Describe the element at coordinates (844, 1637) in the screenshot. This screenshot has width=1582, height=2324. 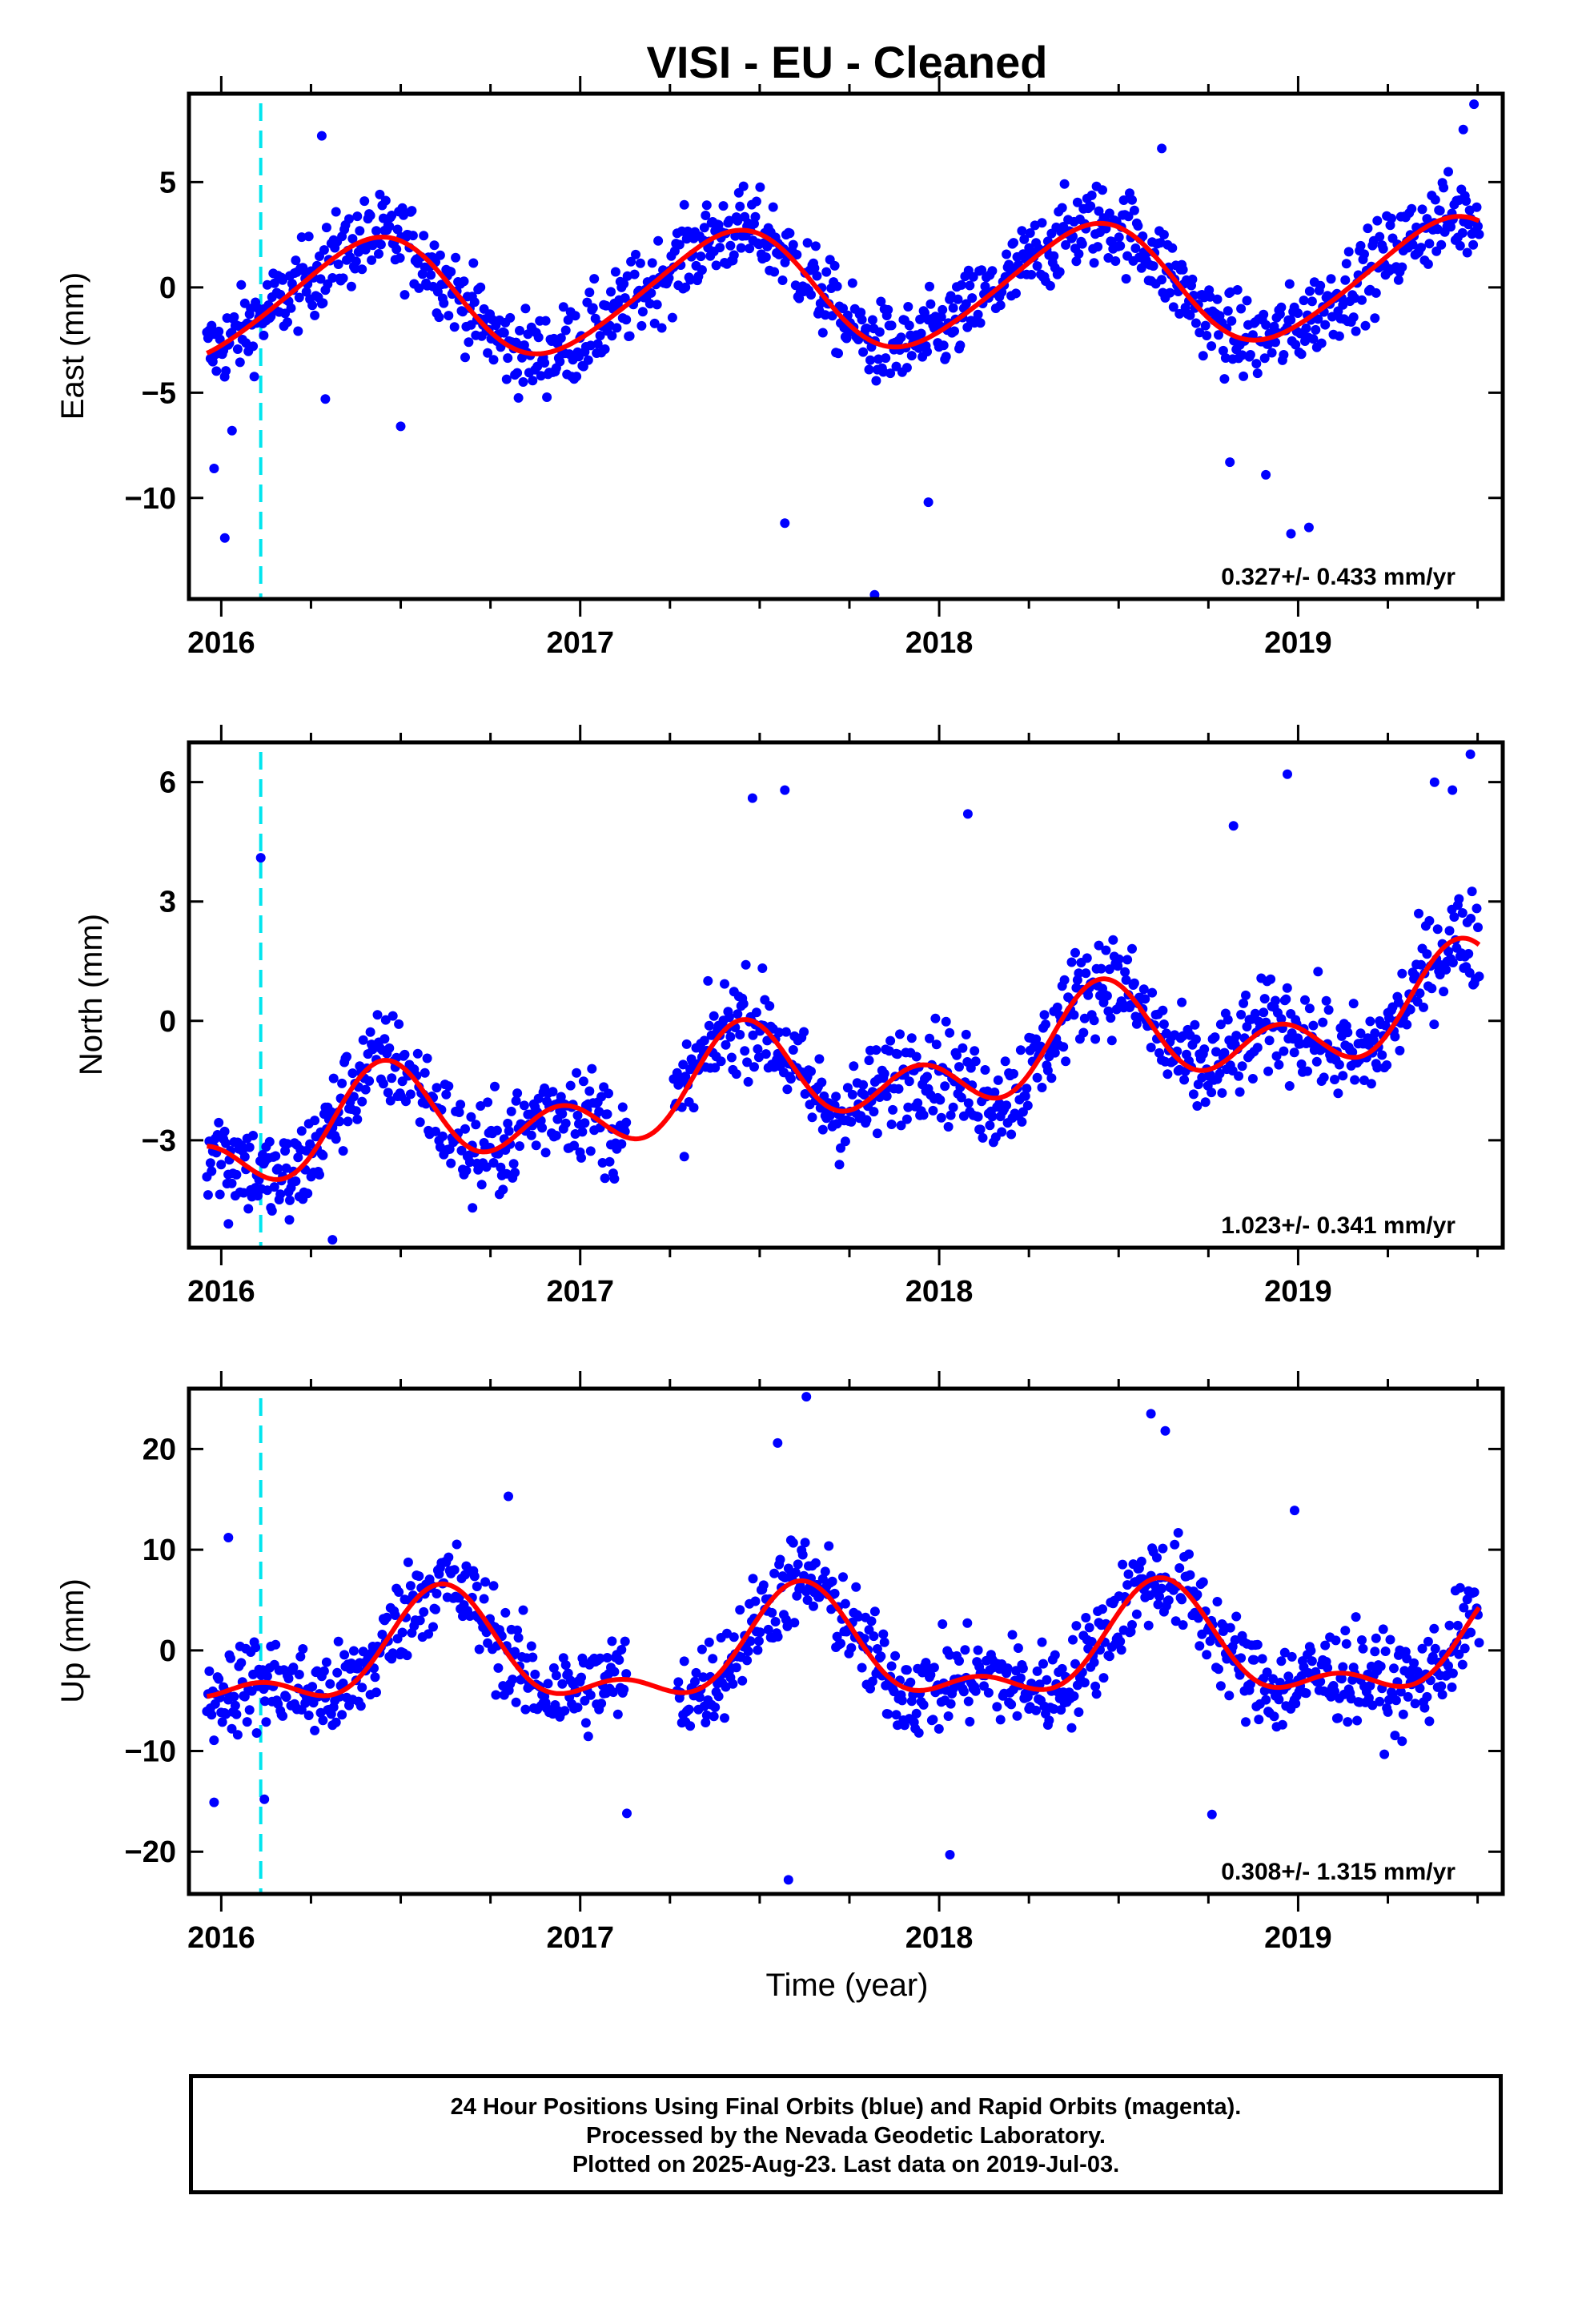
I see `model-curve` at that location.